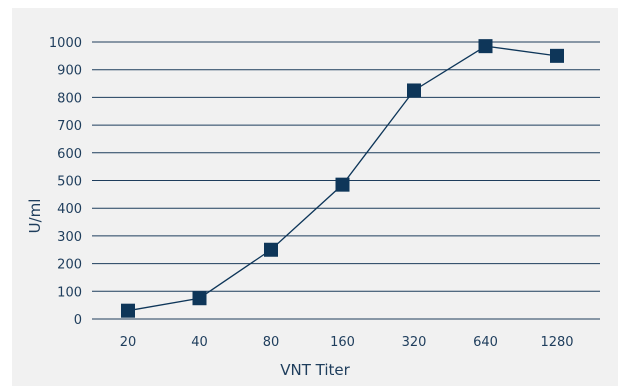 The width and height of the screenshot is (625, 392). I want to click on y-axis-title: U/ml, so click(35, 216).